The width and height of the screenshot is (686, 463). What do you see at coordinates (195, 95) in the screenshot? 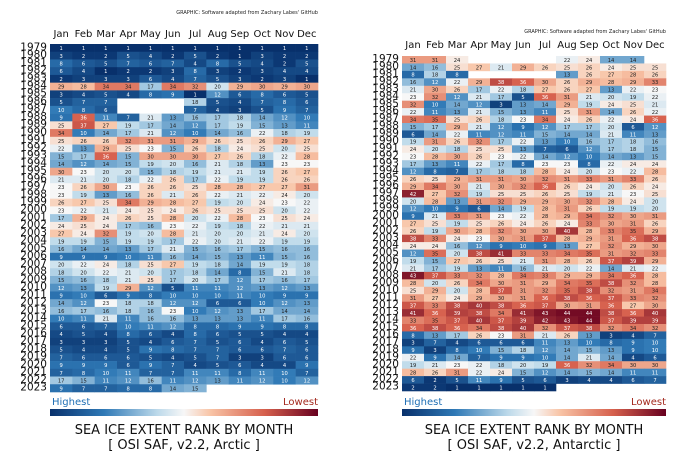
I see `arctic-cell-rank: 1` at bounding box center [195, 95].